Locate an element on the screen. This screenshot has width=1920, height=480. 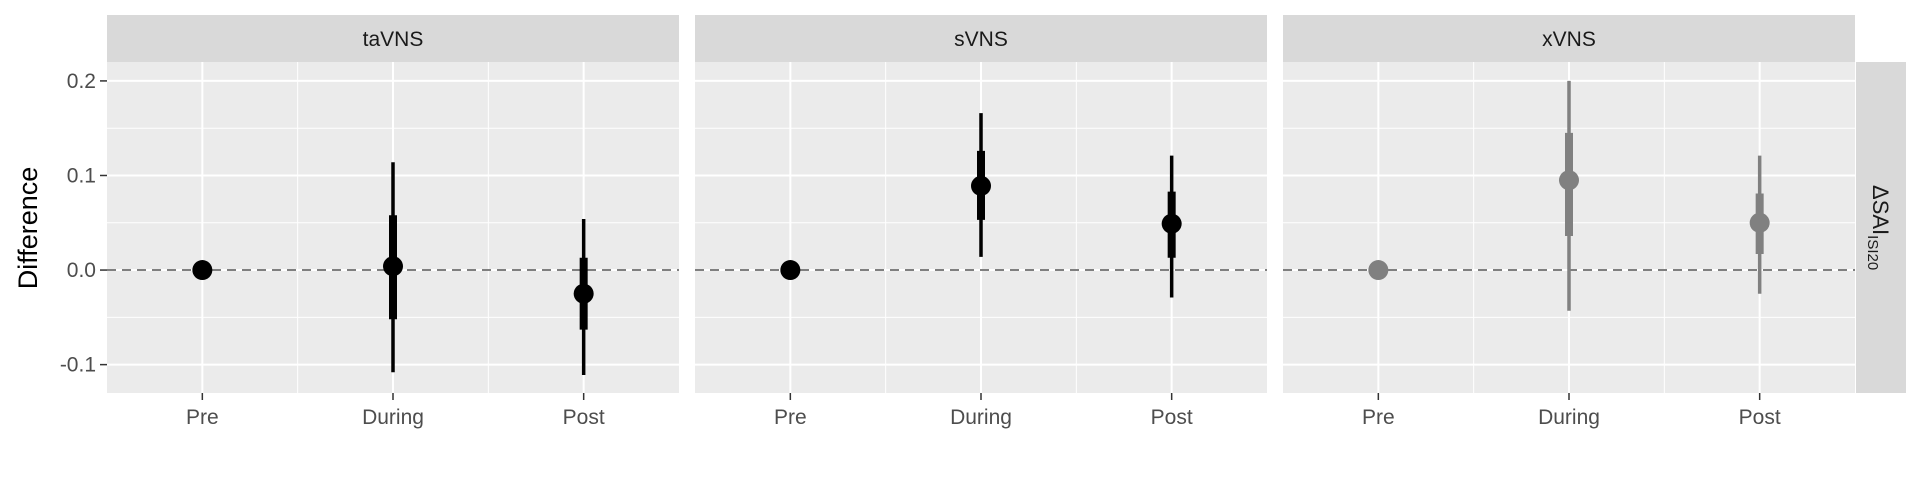
row-facet-strip-background is located at coordinates (1881, 227).